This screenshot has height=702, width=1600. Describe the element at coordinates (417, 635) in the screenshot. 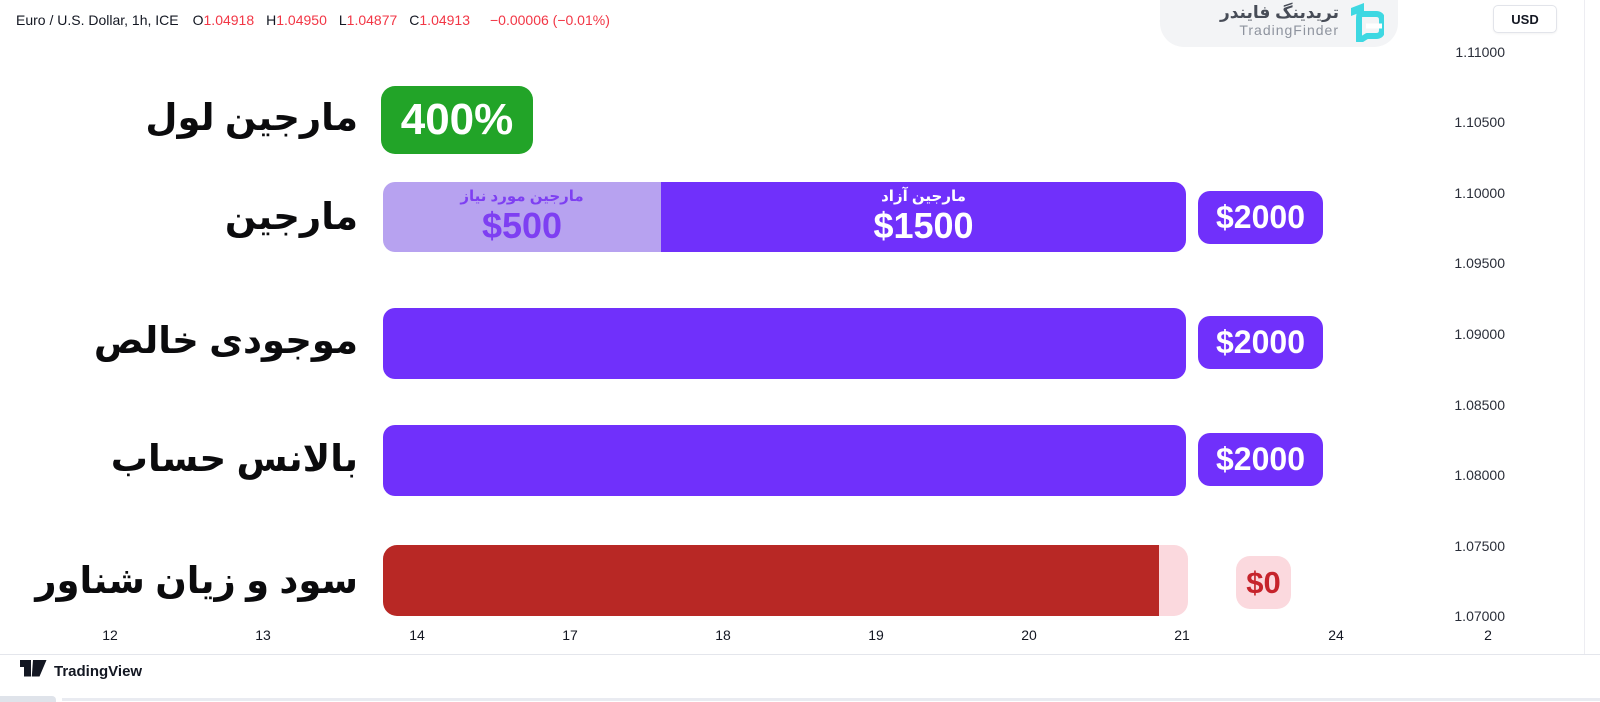

I see `time-label: 14` at that location.